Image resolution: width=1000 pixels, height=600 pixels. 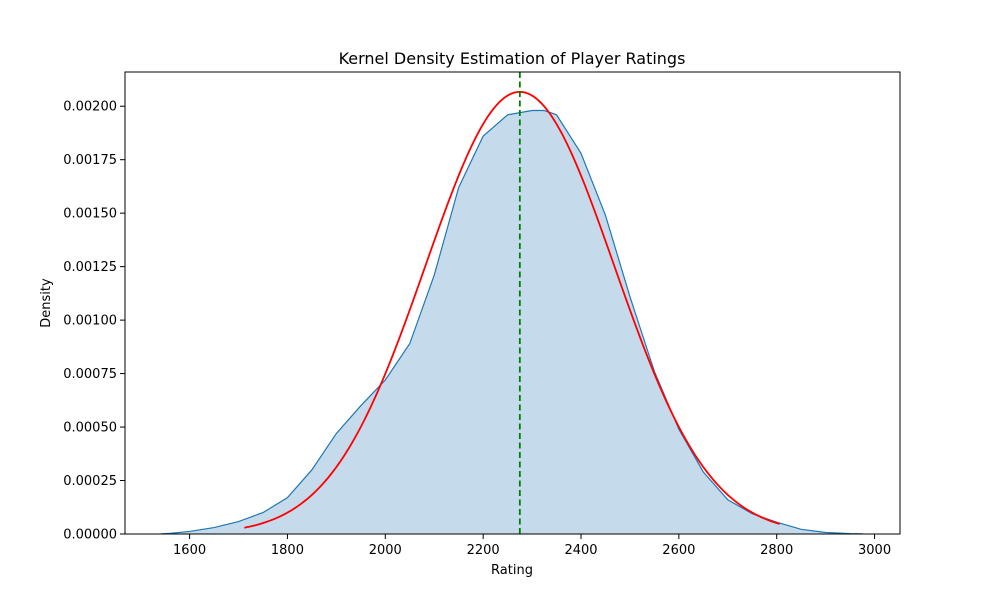 What do you see at coordinates (874, 550) in the screenshot?
I see `x-tick-label: 3000` at bounding box center [874, 550].